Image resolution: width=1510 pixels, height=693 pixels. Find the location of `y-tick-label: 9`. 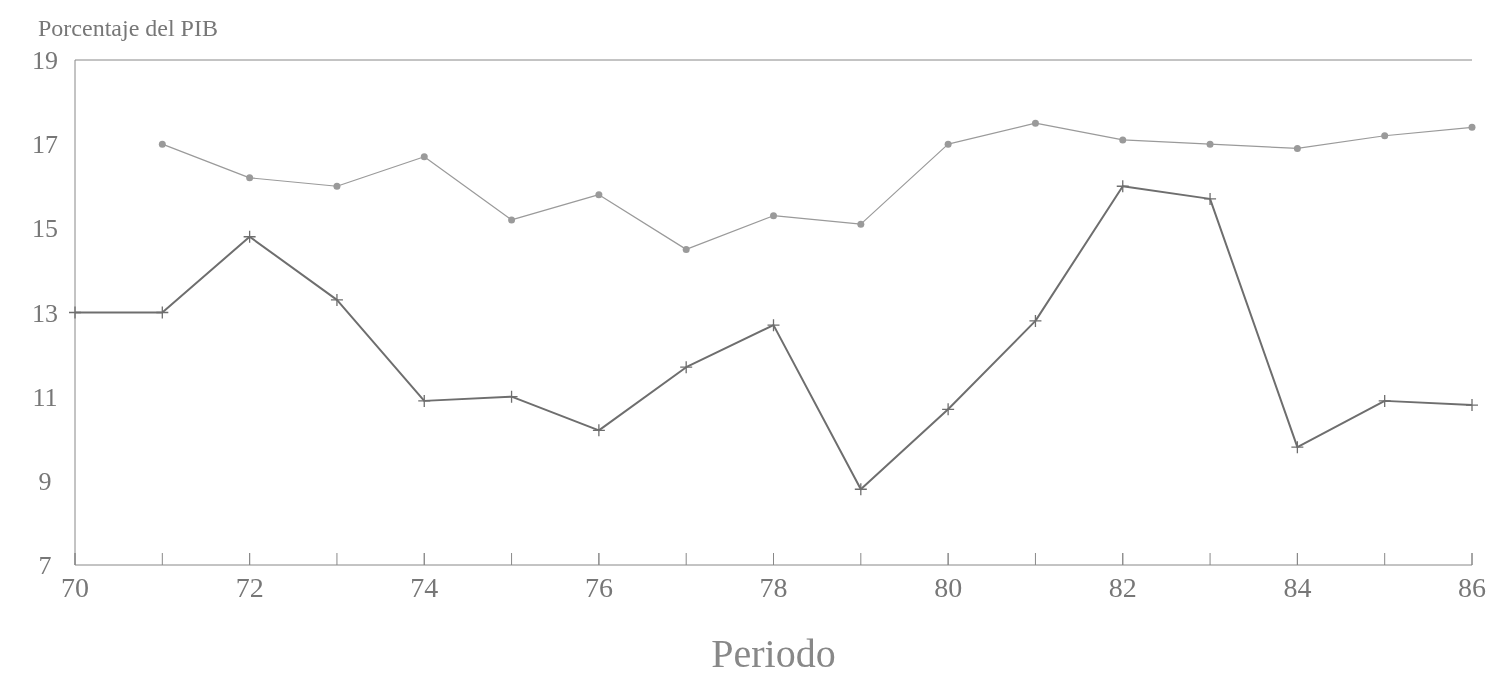

y-tick-label: 9 is located at coordinates (45, 481).